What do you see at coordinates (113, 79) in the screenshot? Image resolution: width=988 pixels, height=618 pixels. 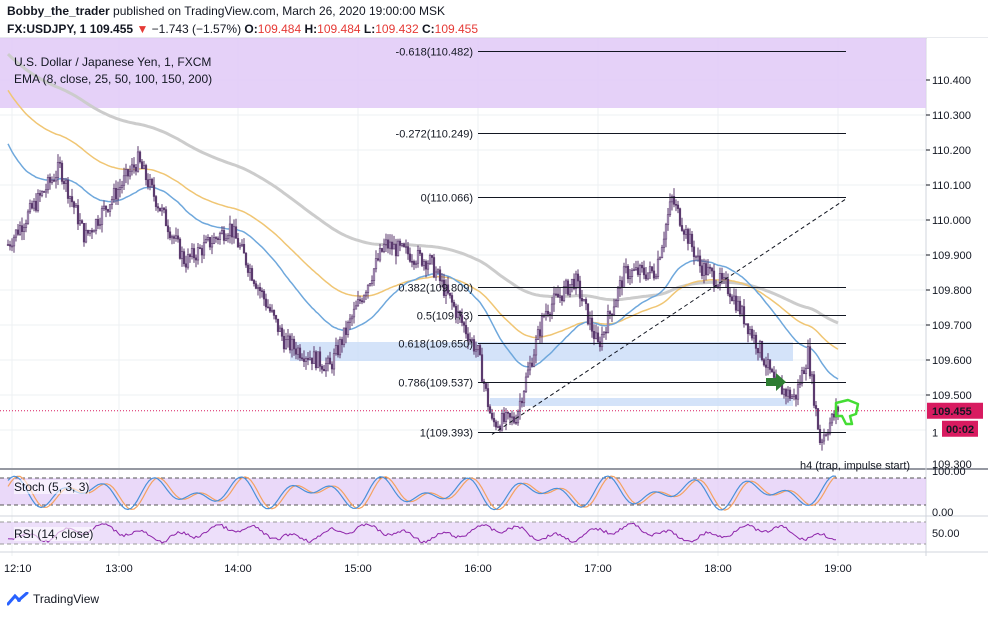 I see `indicator-legend: EMA (8, close, 25, 50, 100, 150, 200)` at bounding box center [113, 79].